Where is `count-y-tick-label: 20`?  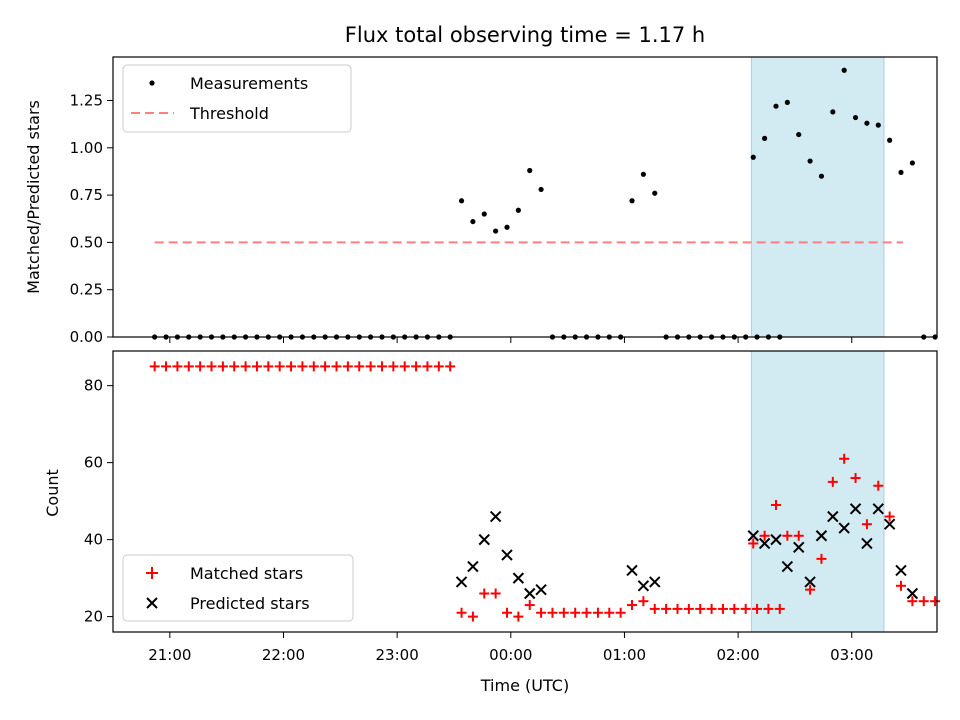
count-y-tick-label: 20 is located at coordinates (93, 617).